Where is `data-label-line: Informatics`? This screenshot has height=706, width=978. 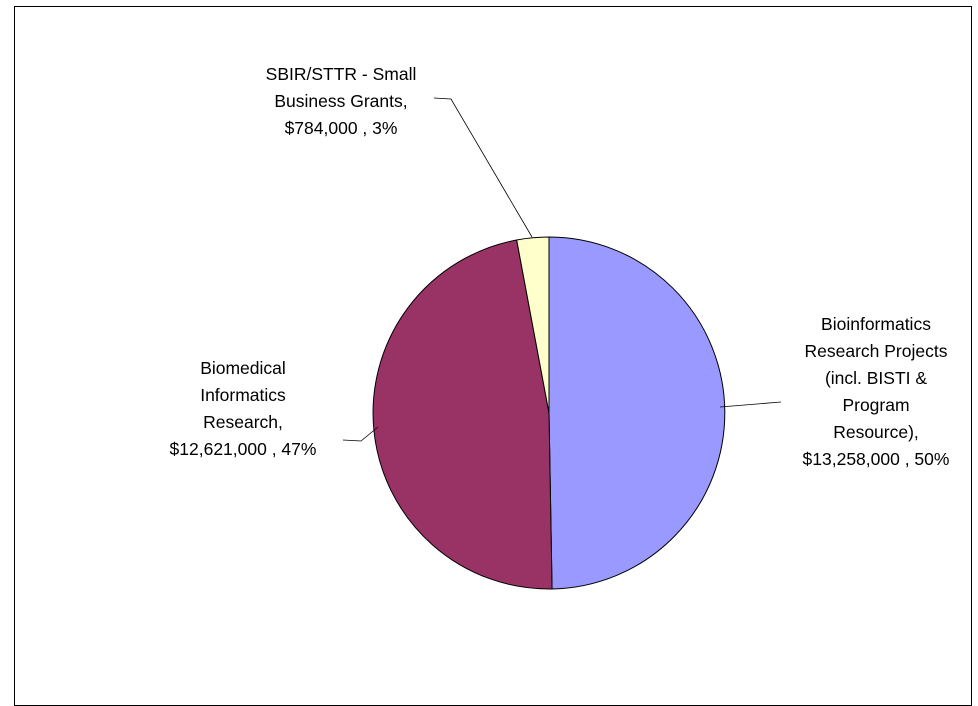 data-label-line: Informatics is located at coordinates (243, 395).